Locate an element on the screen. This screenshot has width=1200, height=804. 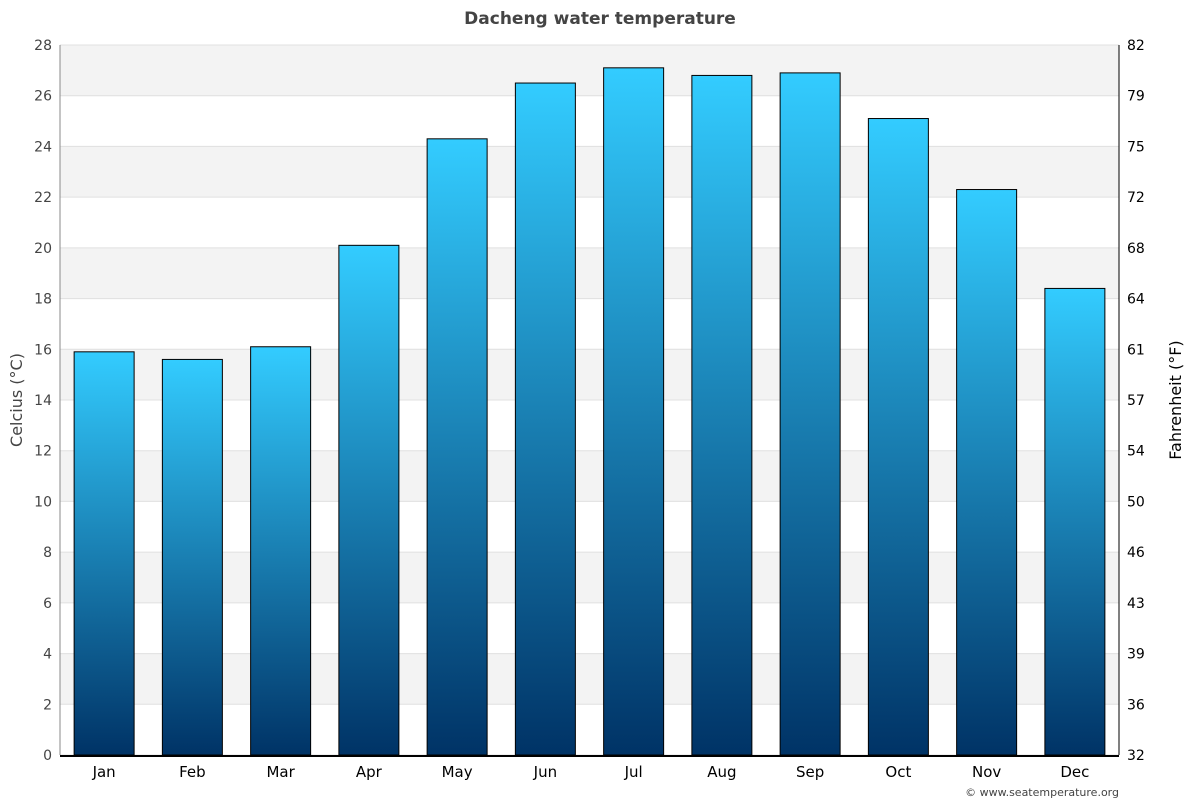
y2-tick-label: 46 is located at coordinates (1136, 553).